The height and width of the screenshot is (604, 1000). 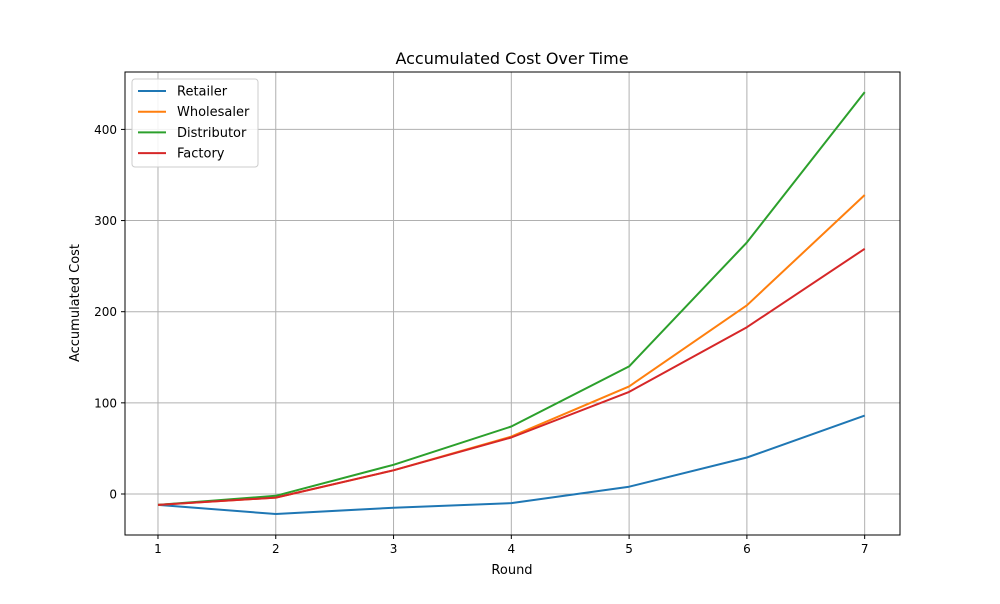 I want to click on x-tick-label: 6, so click(x=747, y=549).